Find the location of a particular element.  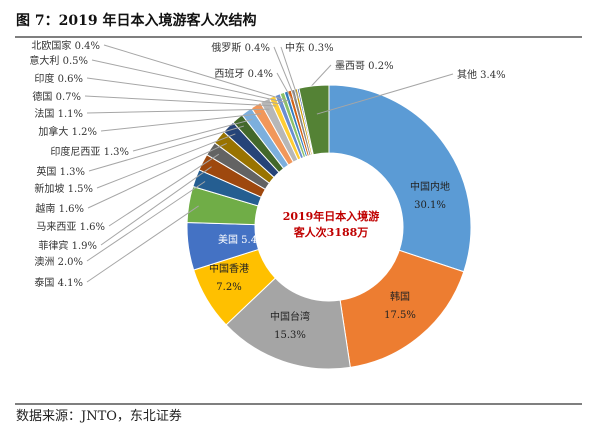

slice-label: 加拿大 1.2% is located at coordinates (67, 131).